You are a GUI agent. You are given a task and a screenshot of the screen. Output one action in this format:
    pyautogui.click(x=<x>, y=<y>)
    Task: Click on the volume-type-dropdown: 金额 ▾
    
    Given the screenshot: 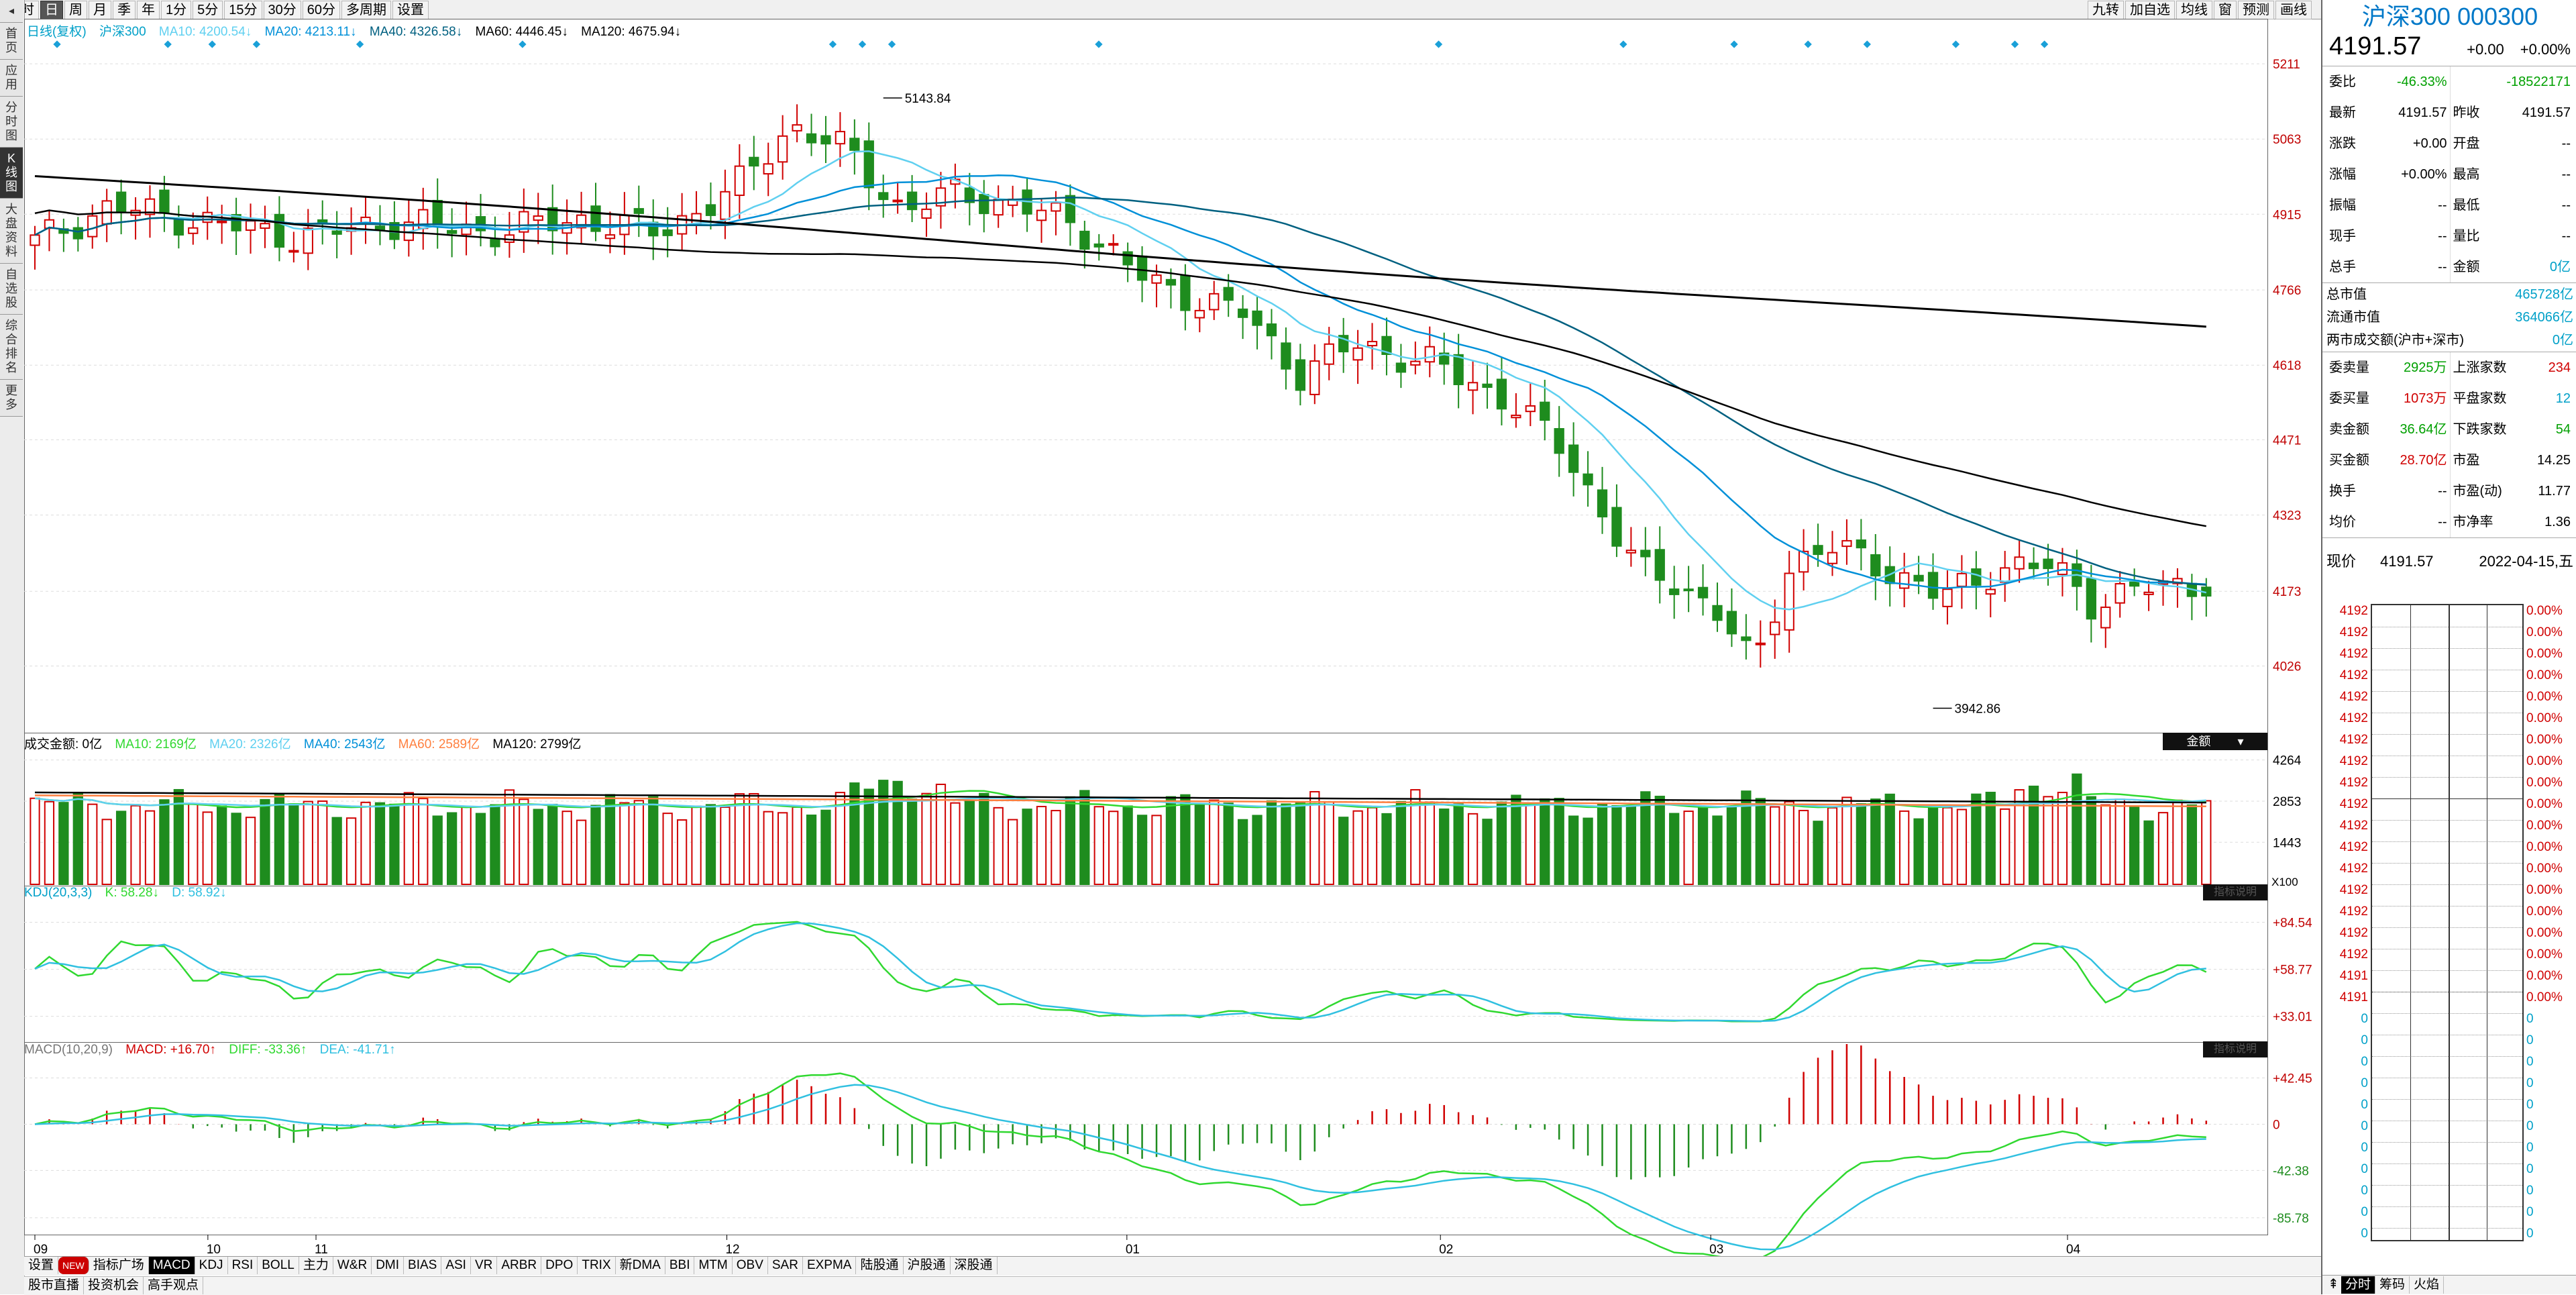 What is the action you would take?
    pyautogui.click(x=2215, y=742)
    